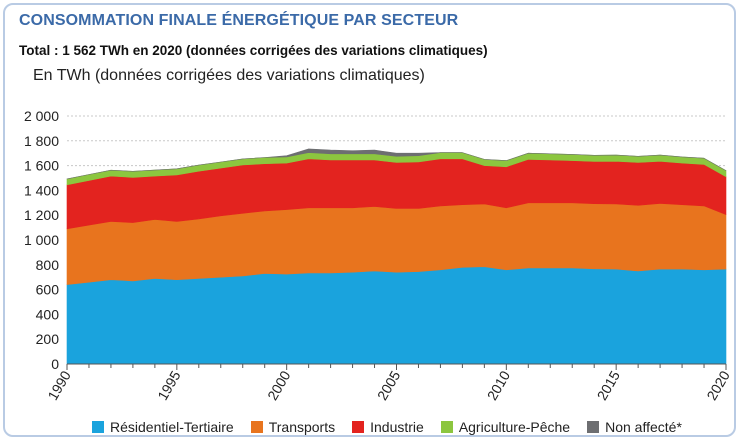 This screenshot has height=442, width=741. Describe the element at coordinates (718, 385) in the screenshot. I see `x-tick-label: 2020` at that location.